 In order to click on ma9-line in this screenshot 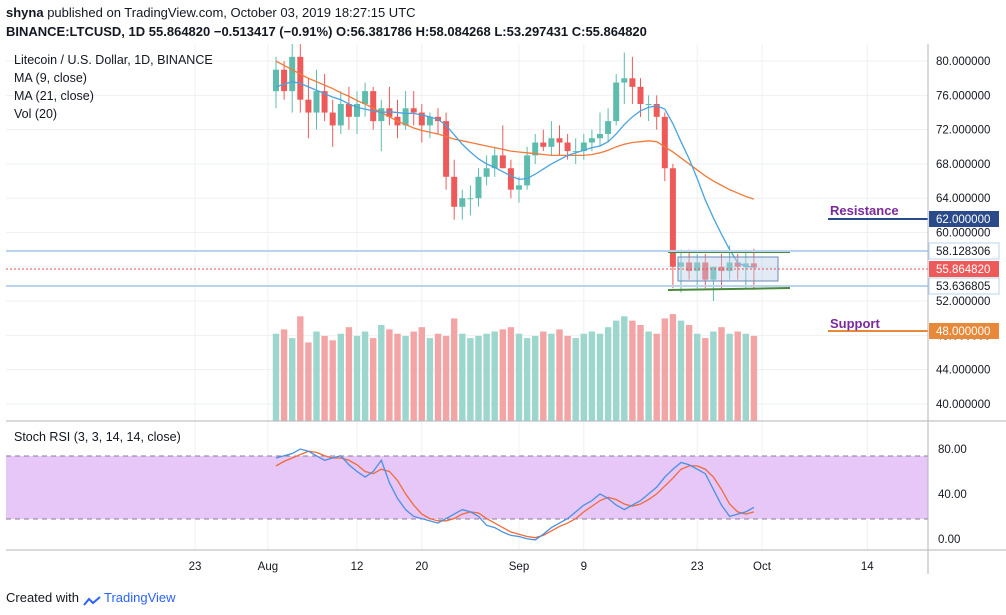, I will do `click(514, 174)`.